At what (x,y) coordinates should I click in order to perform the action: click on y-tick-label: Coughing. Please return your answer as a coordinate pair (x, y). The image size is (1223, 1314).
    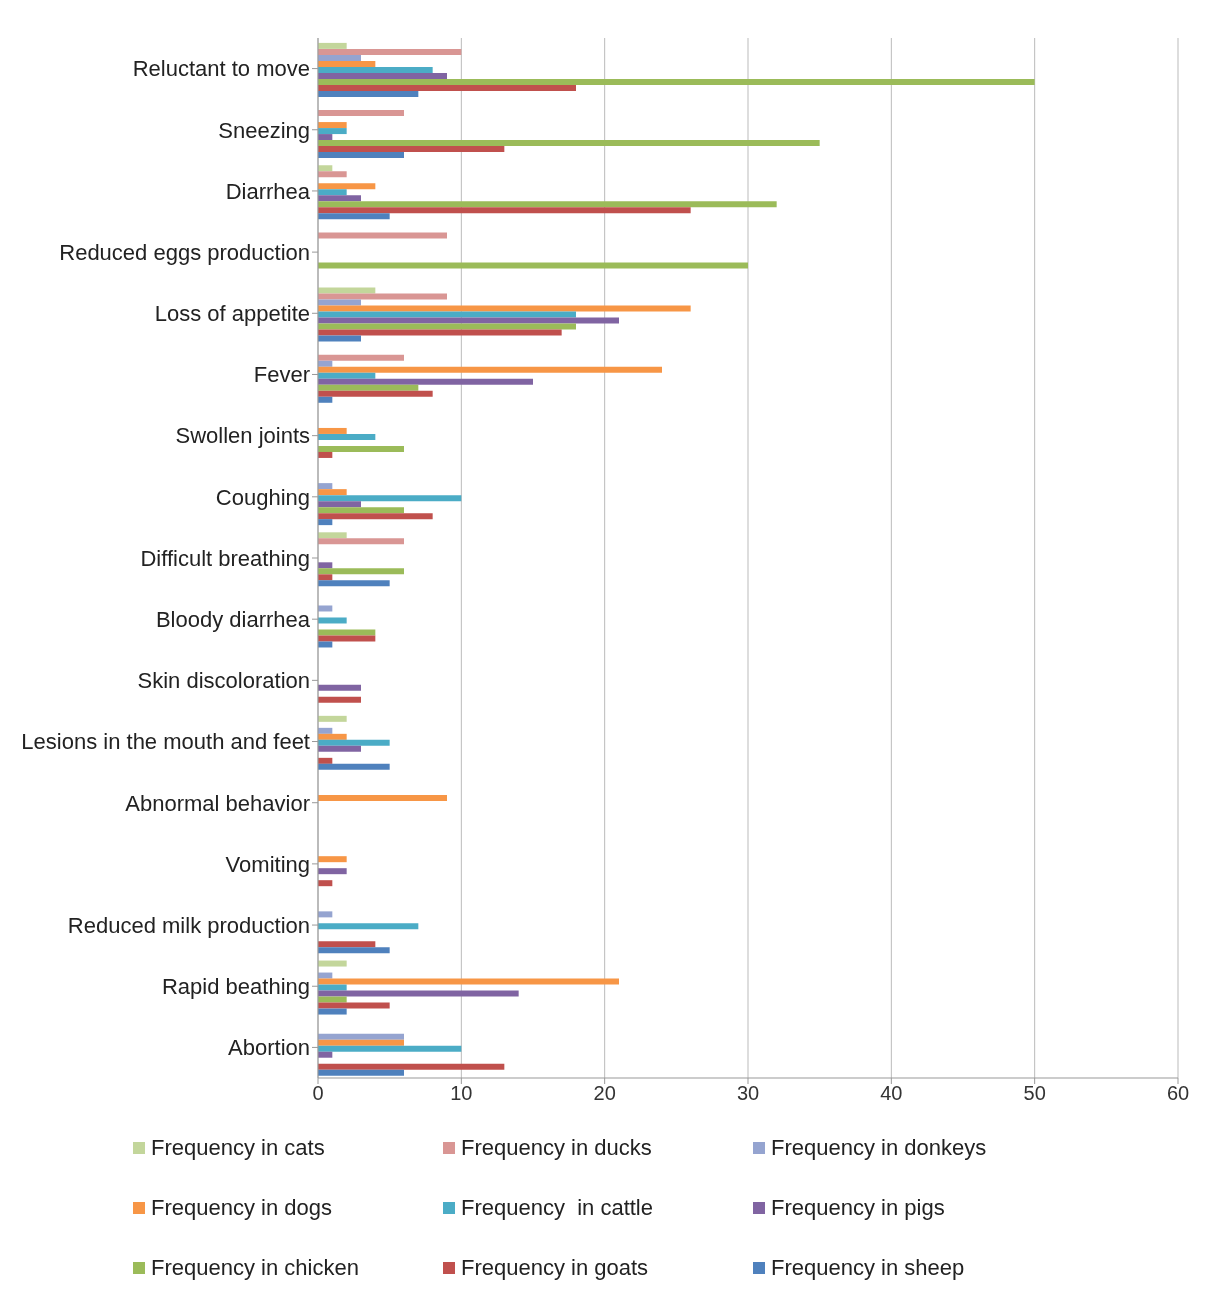
    Looking at the image, I should click on (262, 497).